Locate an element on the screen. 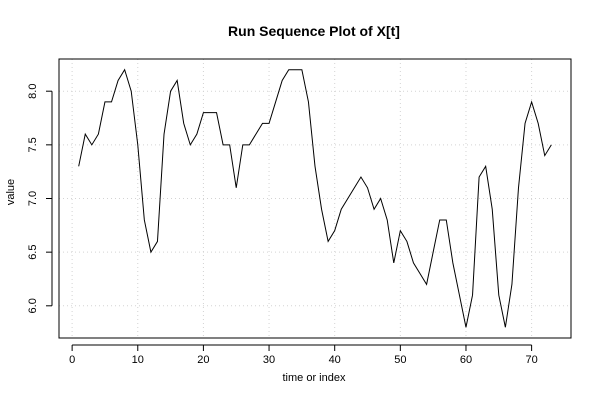 The width and height of the screenshot is (599, 400). x-tick-label: 20 is located at coordinates (203, 360).